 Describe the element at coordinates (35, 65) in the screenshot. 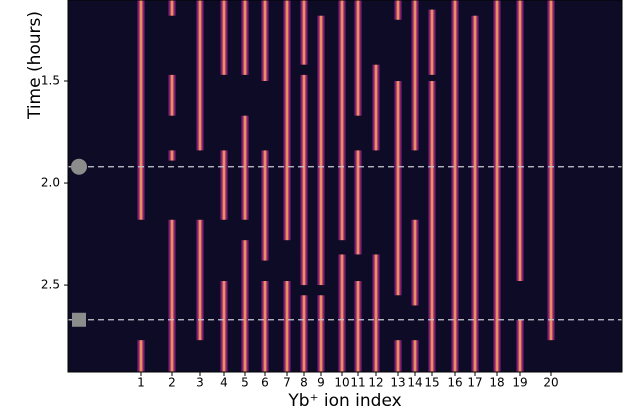

I see `y-axis-label: Time (hours)` at that location.